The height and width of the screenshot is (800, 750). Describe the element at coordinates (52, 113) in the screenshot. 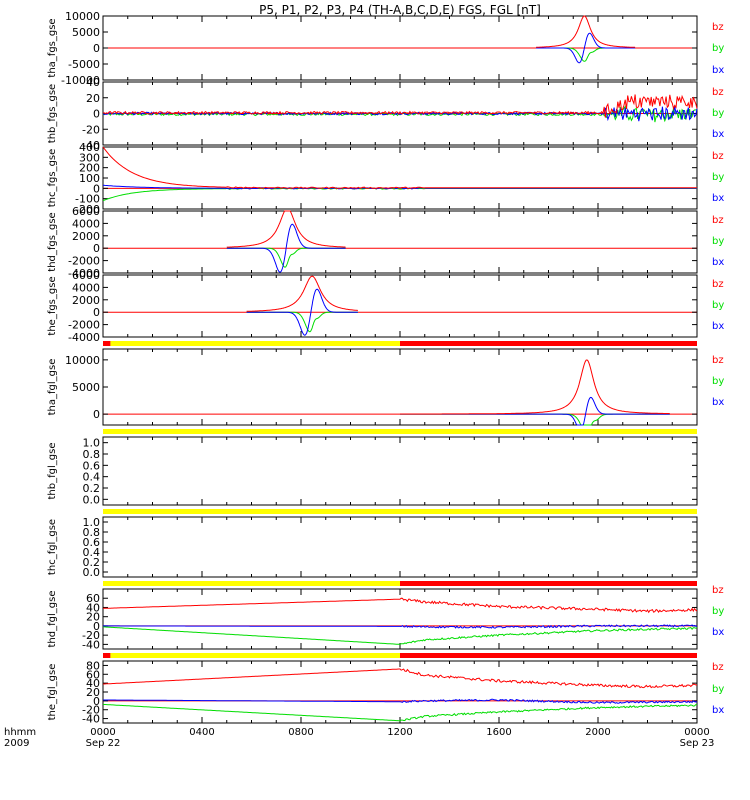

I see `y-axis-label: thb_fgs_gse` at that location.